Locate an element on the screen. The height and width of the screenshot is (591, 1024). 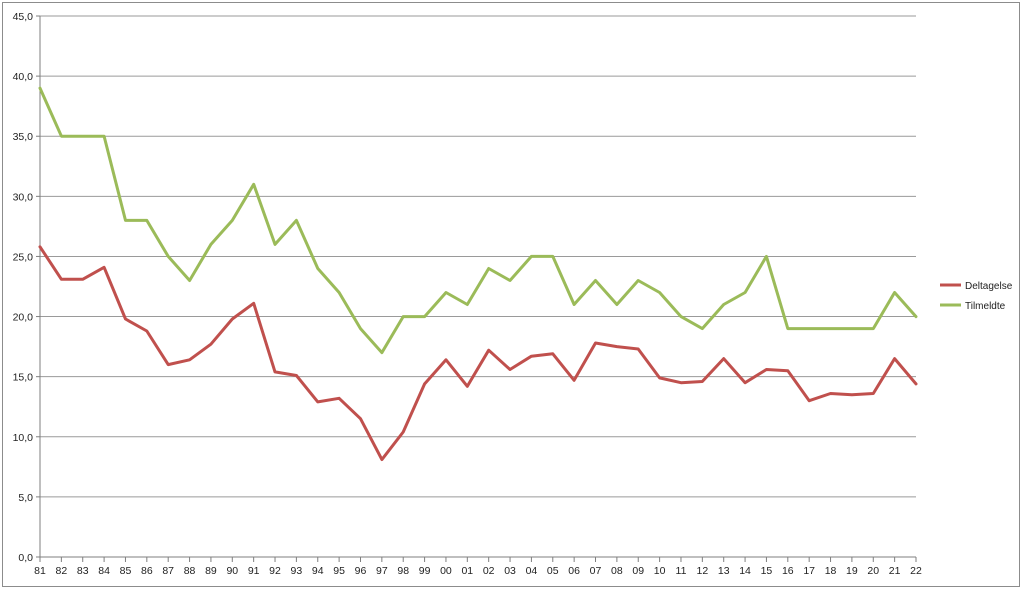
y-tick-label: 25,0 is located at coordinates (23, 257).